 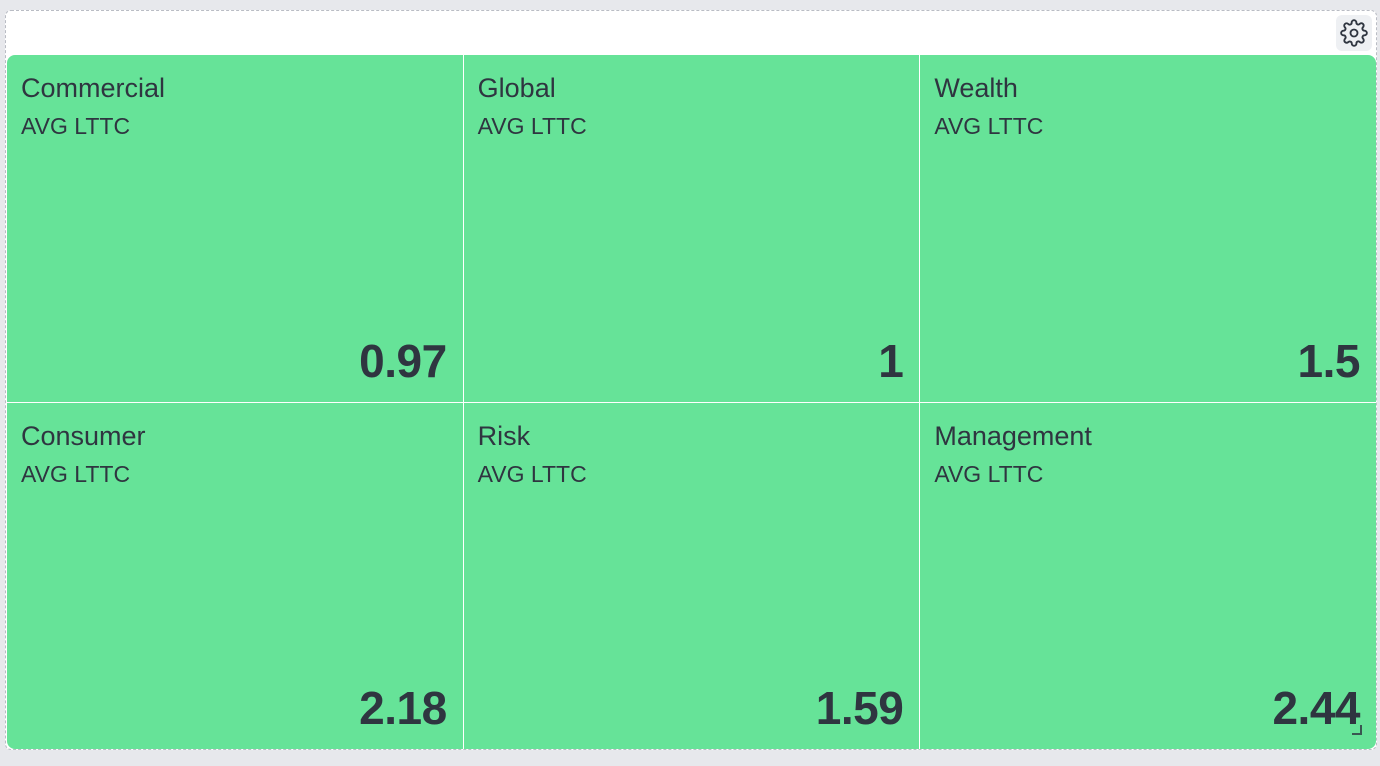 What do you see at coordinates (403, 708) in the screenshot?
I see `tile-value: 2.18` at bounding box center [403, 708].